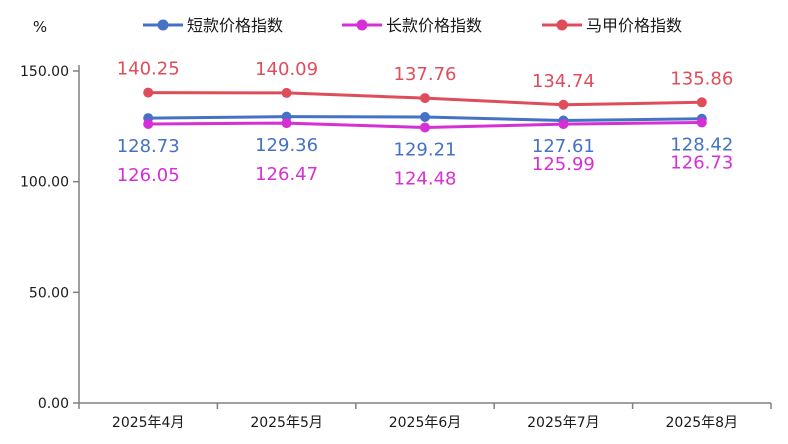 The image size is (788, 444). I want to click on data-label: 126.73, so click(701, 163).